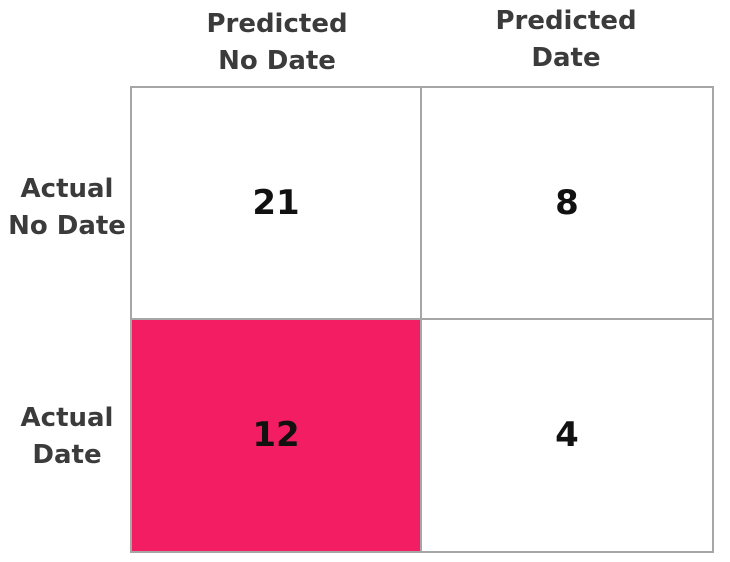 The image size is (730, 562). What do you see at coordinates (277, 43) in the screenshot?
I see `column-header-predicted-no-date: Predicted No Date` at bounding box center [277, 43].